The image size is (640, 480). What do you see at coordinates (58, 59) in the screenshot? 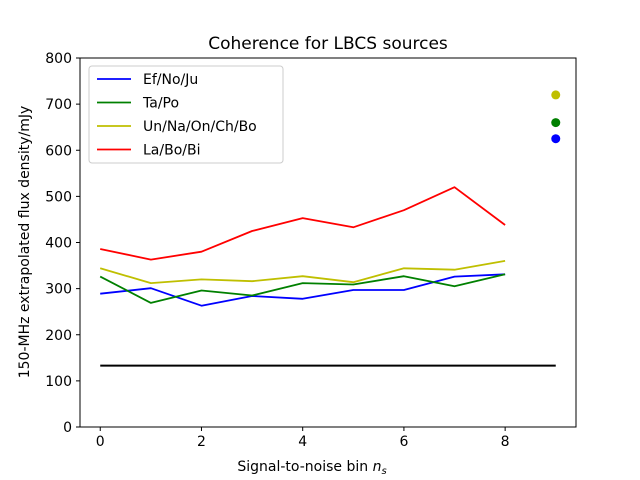
I see `y-tick-label: 800` at bounding box center [58, 59].